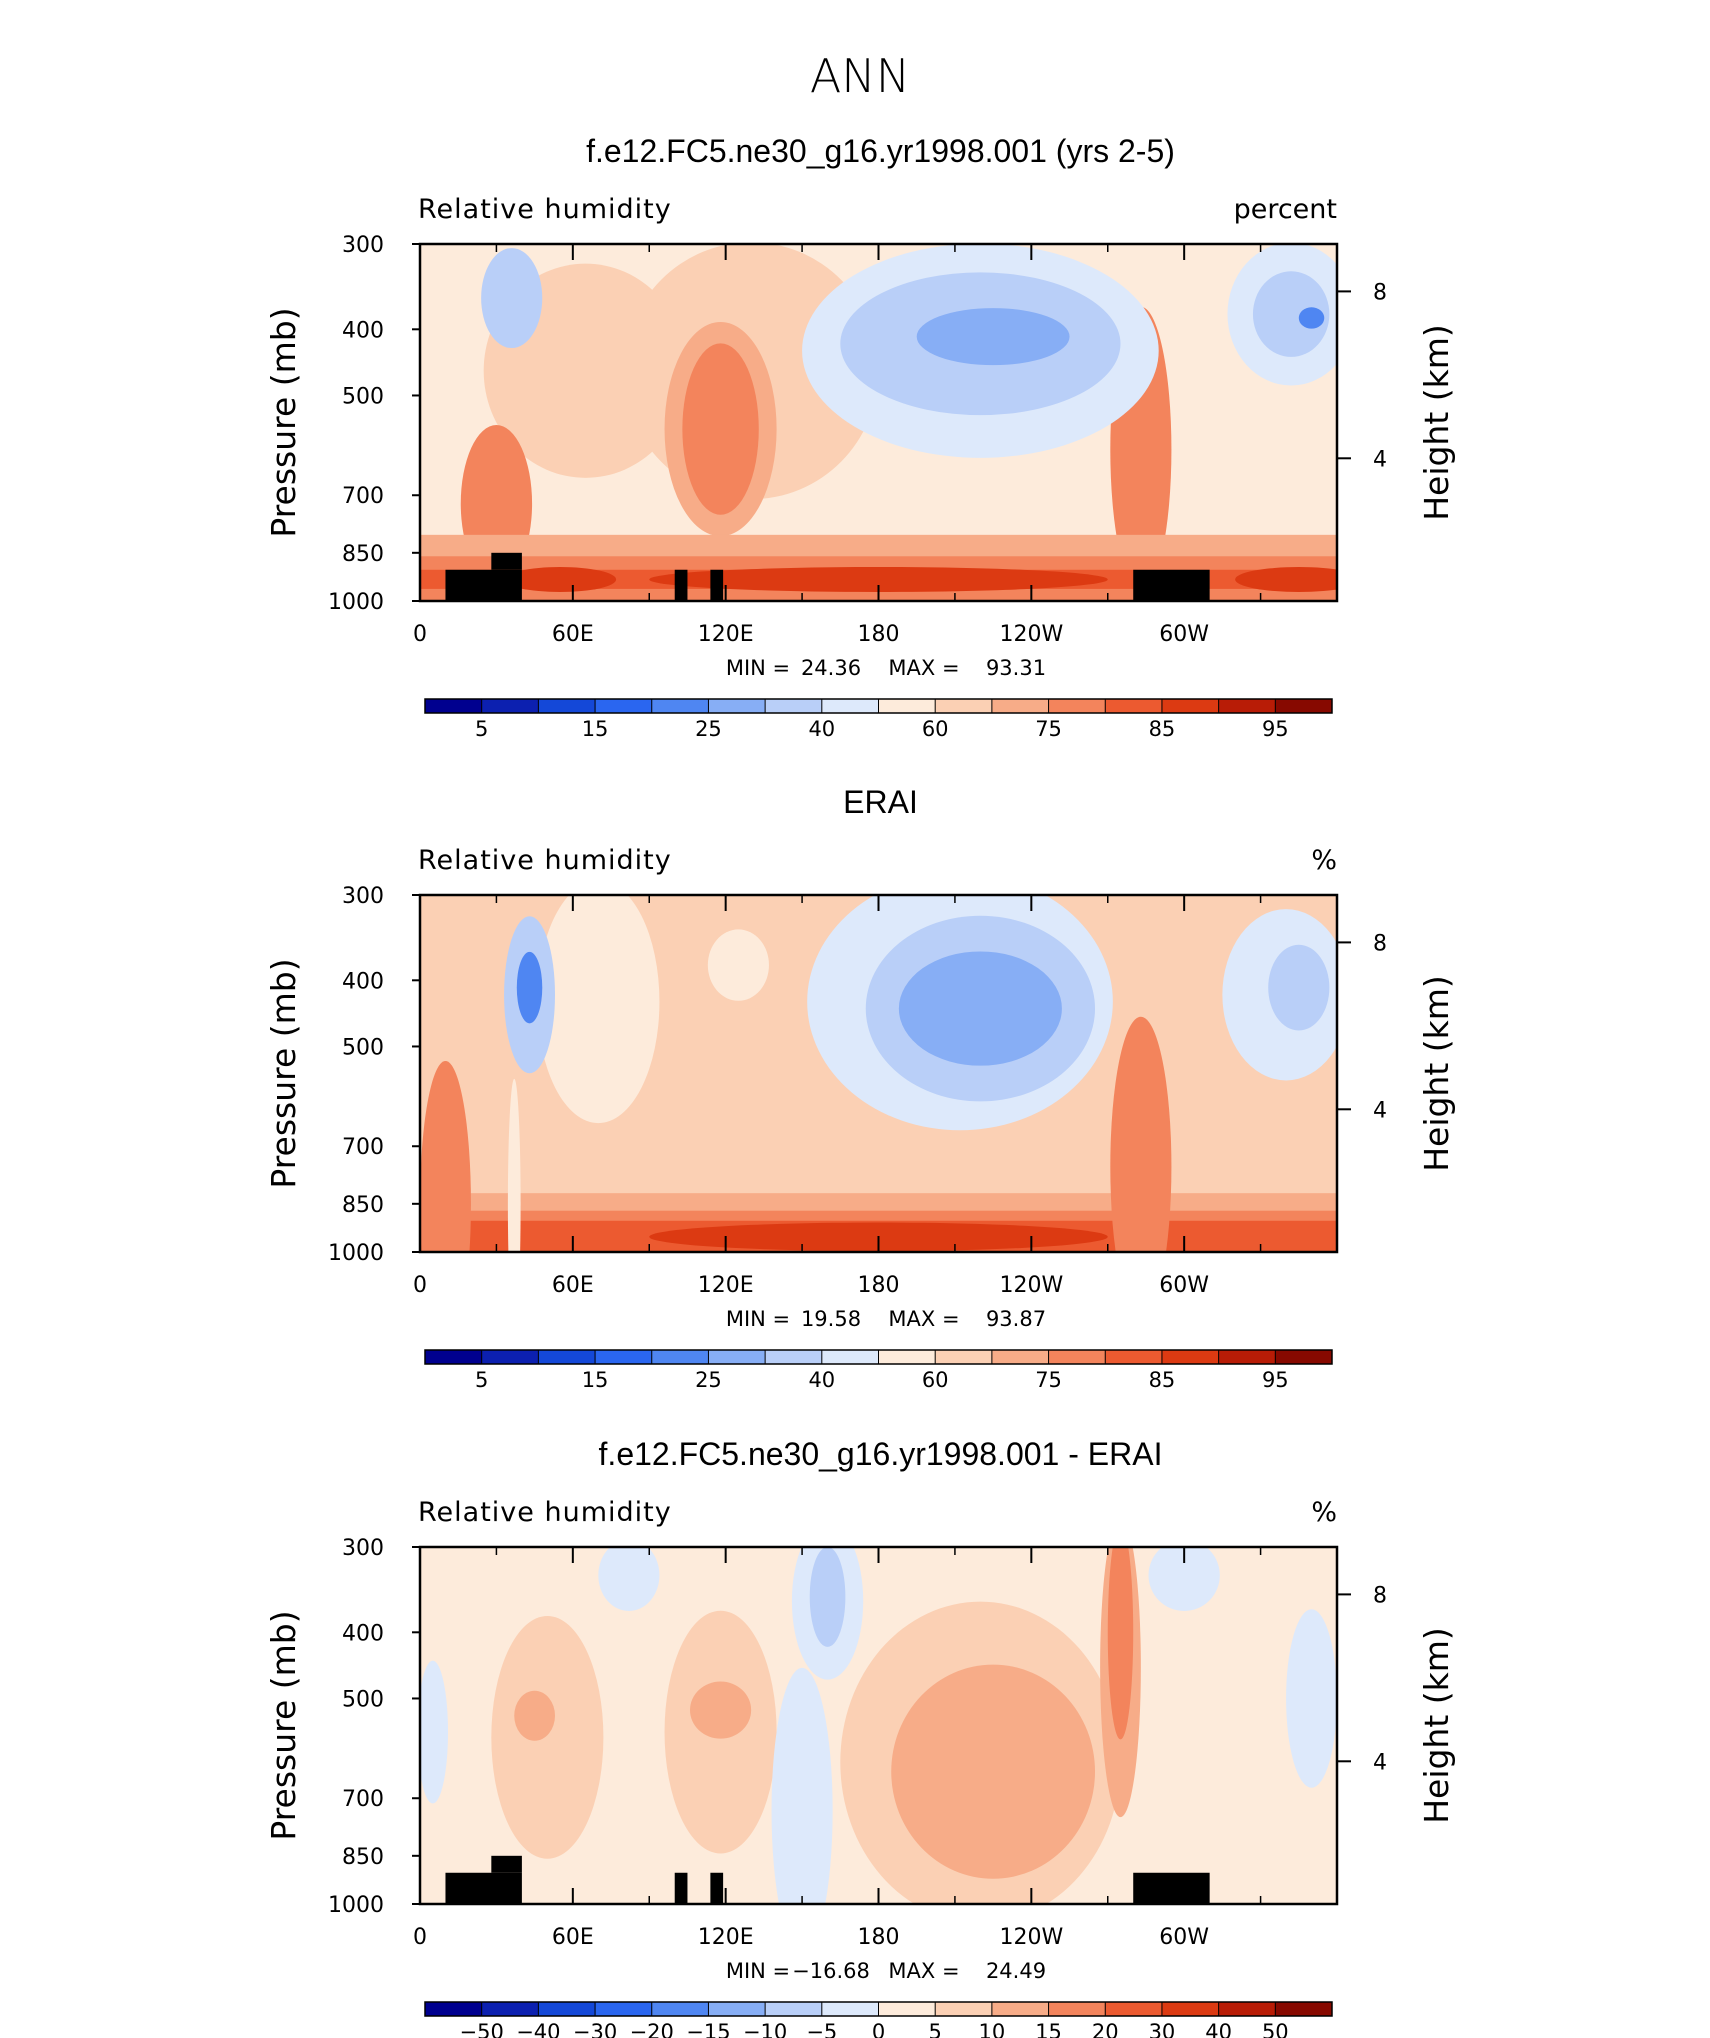 This screenshot has width=1710, height=2038. Describe the element at coordinates (595, 2029) in the screenshot. I see `colorbar-label: −30` at that location.